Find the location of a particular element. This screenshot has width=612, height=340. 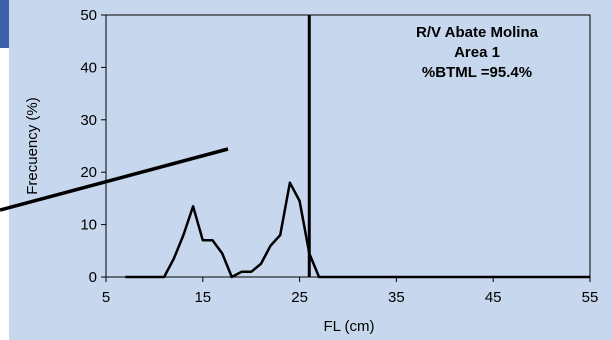

x-tick-label: 55 is located at coordinates (590, 297).